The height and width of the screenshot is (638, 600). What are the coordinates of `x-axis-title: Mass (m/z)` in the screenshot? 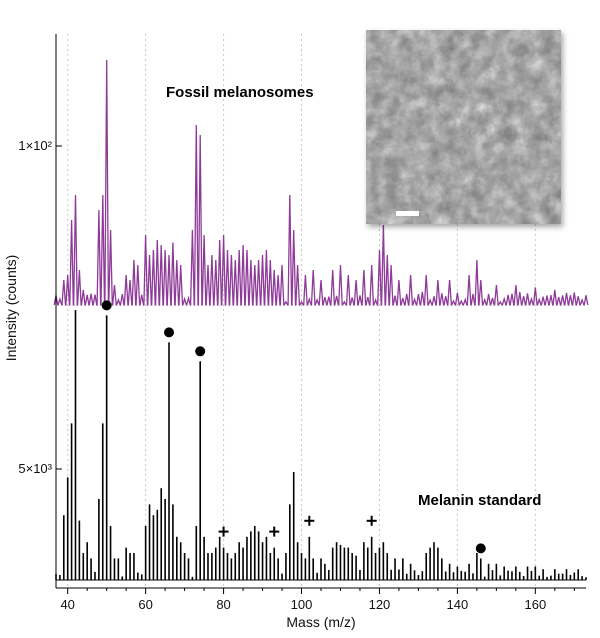 It's located at (320, 622).